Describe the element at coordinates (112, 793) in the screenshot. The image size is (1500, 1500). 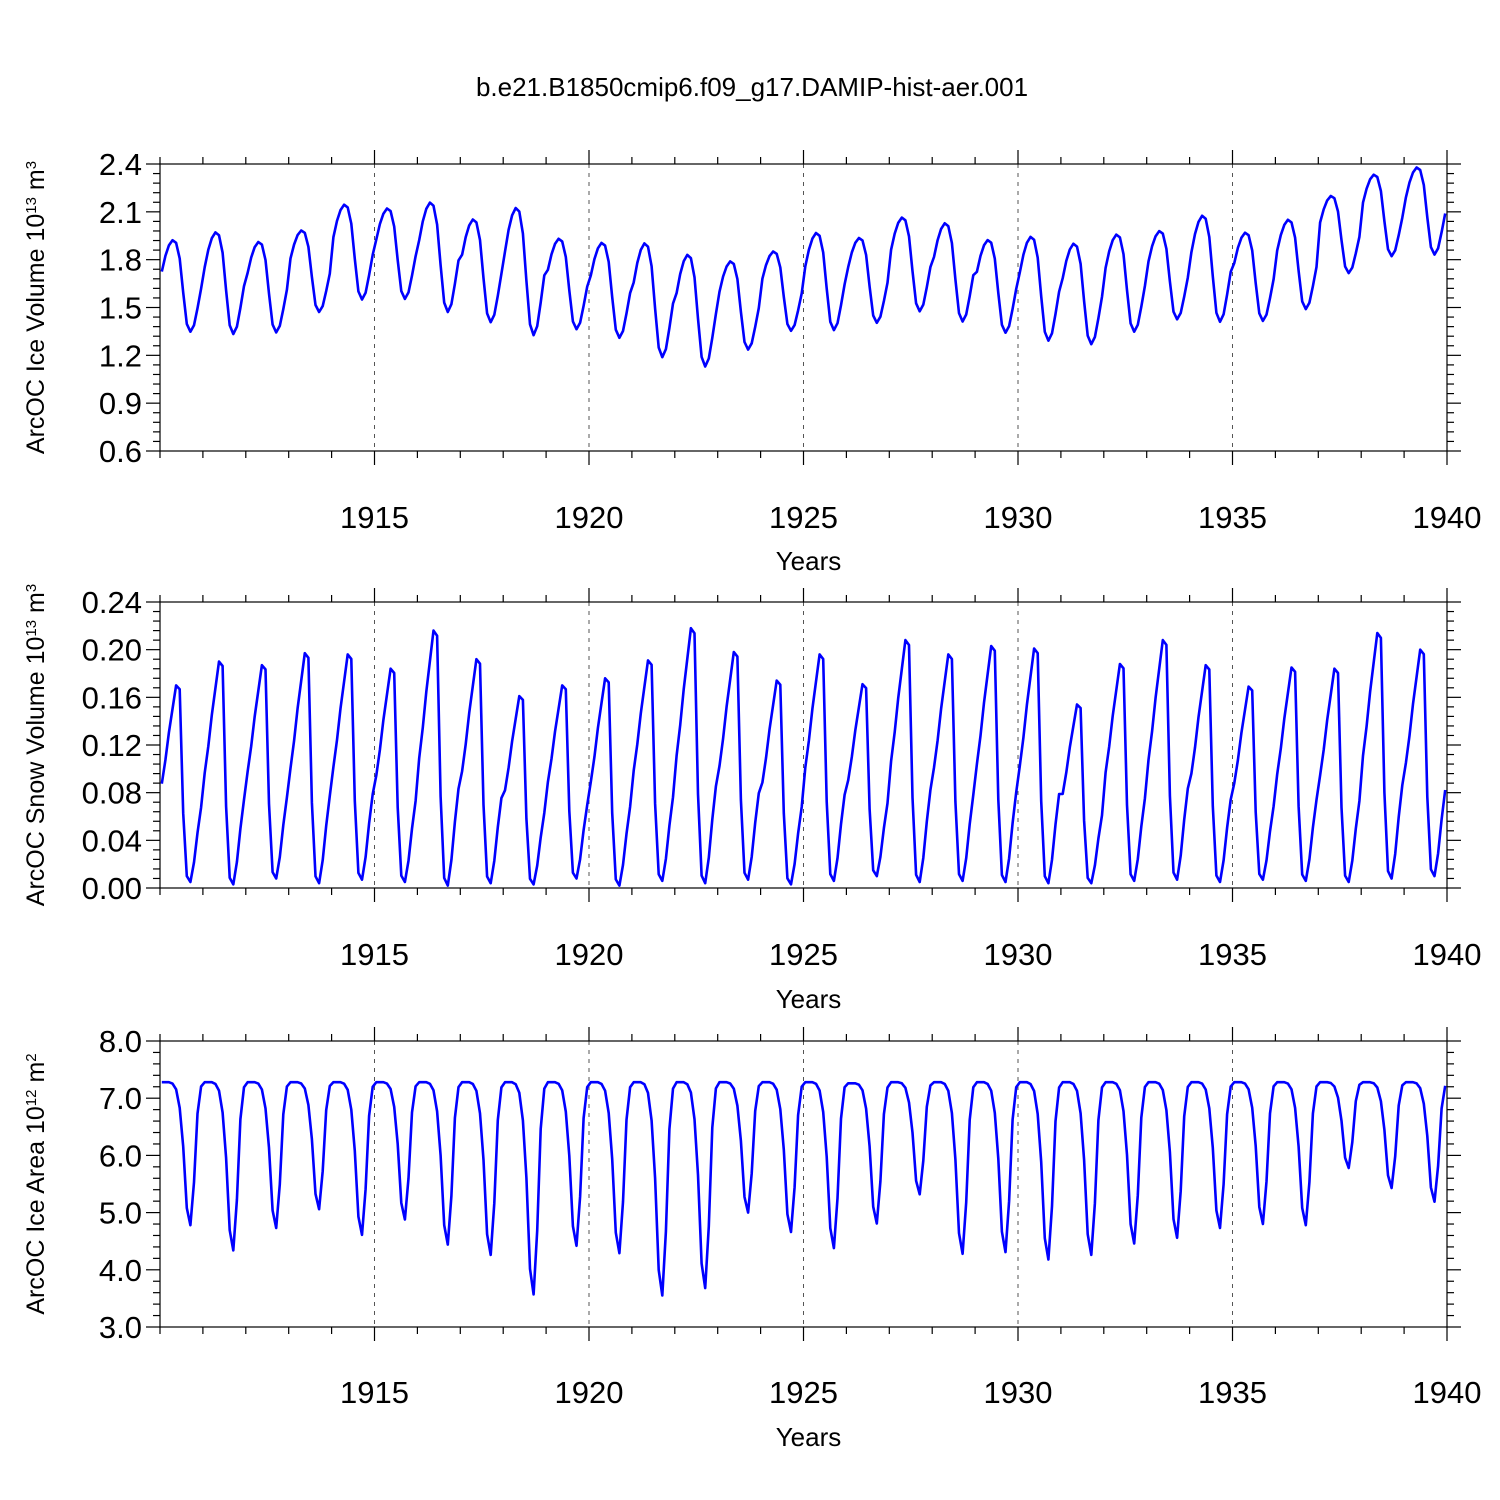
I see `y-tick-label: 0.08` at that location.